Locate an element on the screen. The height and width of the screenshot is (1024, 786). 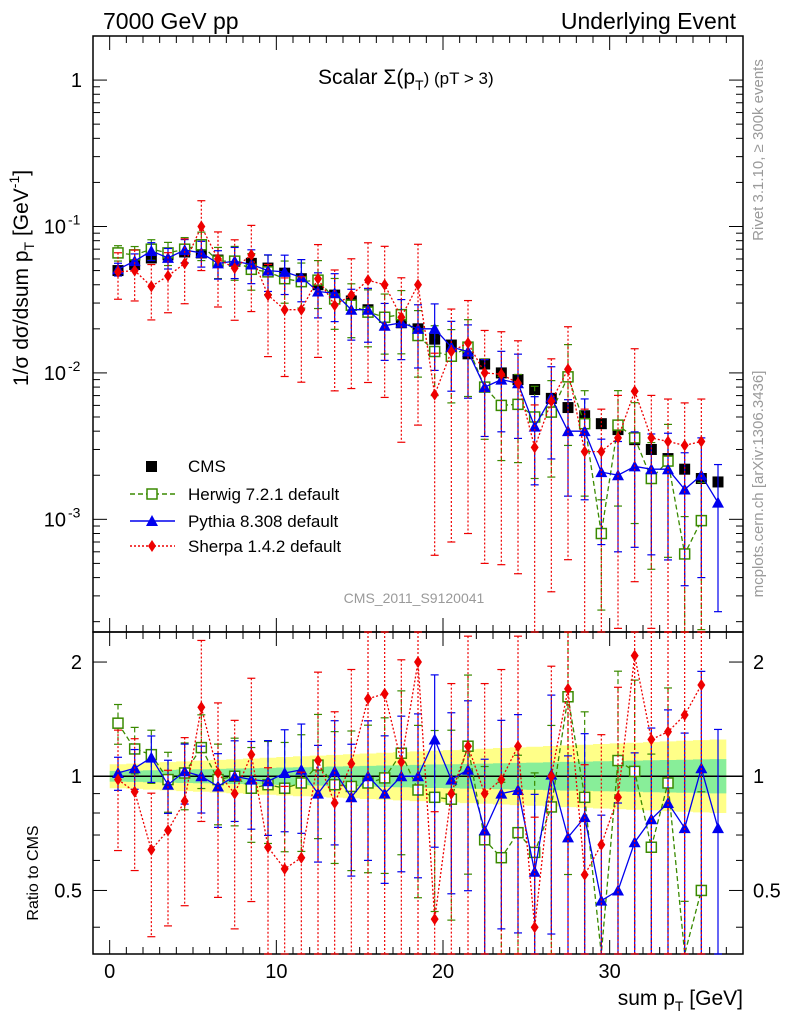
y-label-close: ] is located at coordinates (21, 173).